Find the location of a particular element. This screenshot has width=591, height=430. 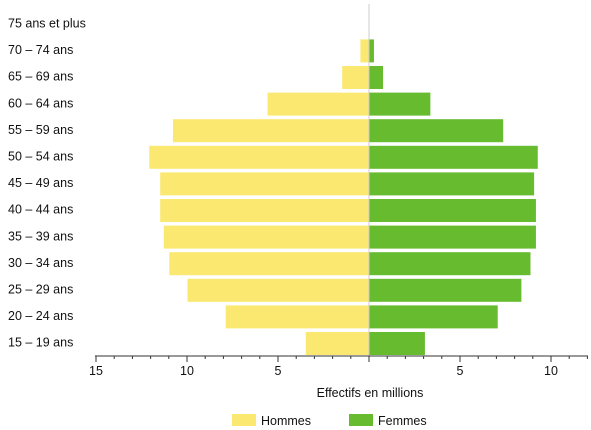

bar-femmes-30-34-ans is located at coordinates (450, 264).